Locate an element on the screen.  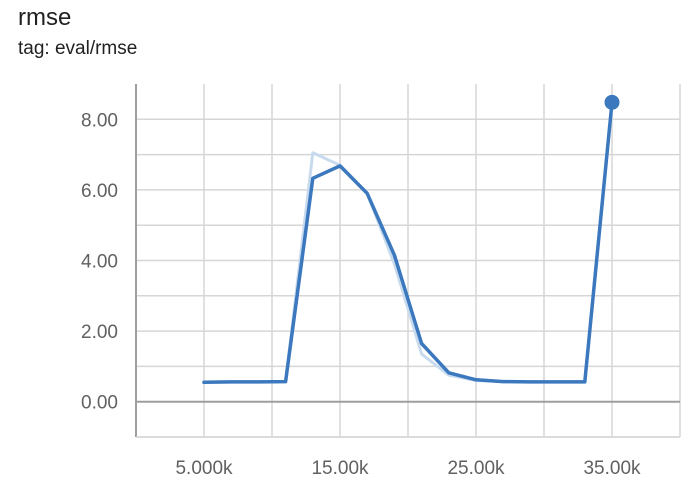
x-tick-label: 35.00k is located at coordinates (612, 468).